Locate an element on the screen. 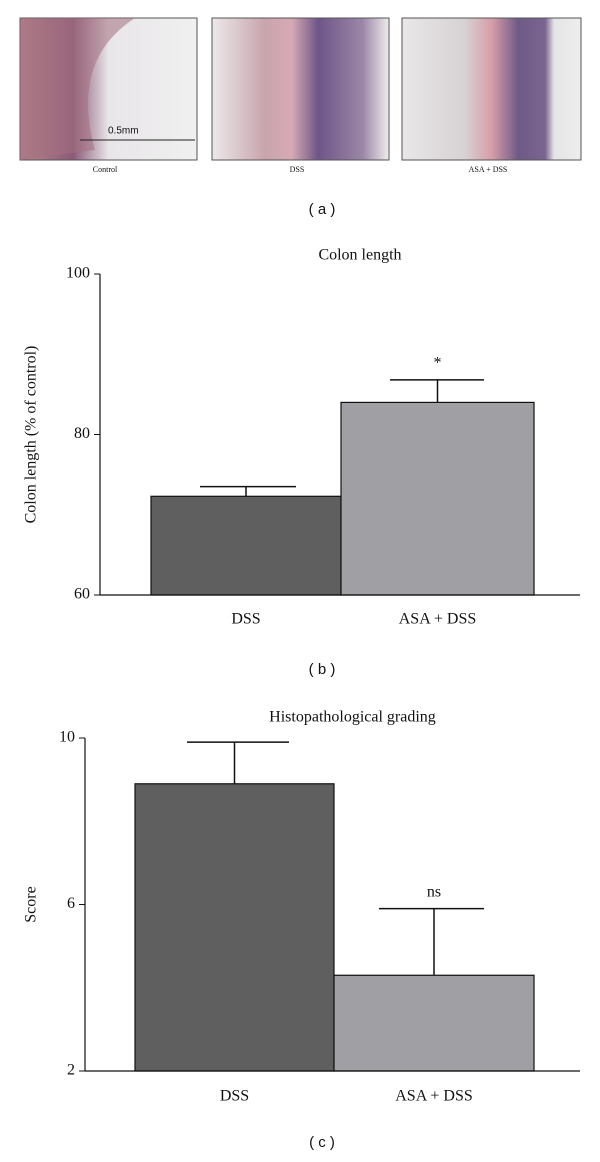  y-tick-label: 2 is located at coordinates (71, 1070).